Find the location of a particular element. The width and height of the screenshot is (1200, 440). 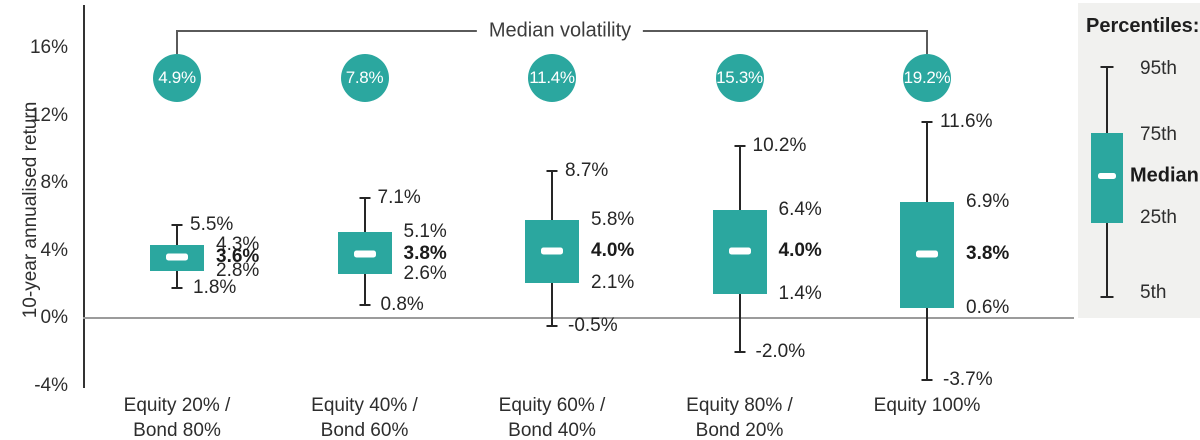

y-tick-label: -4% is located at coordinates (51, 385).